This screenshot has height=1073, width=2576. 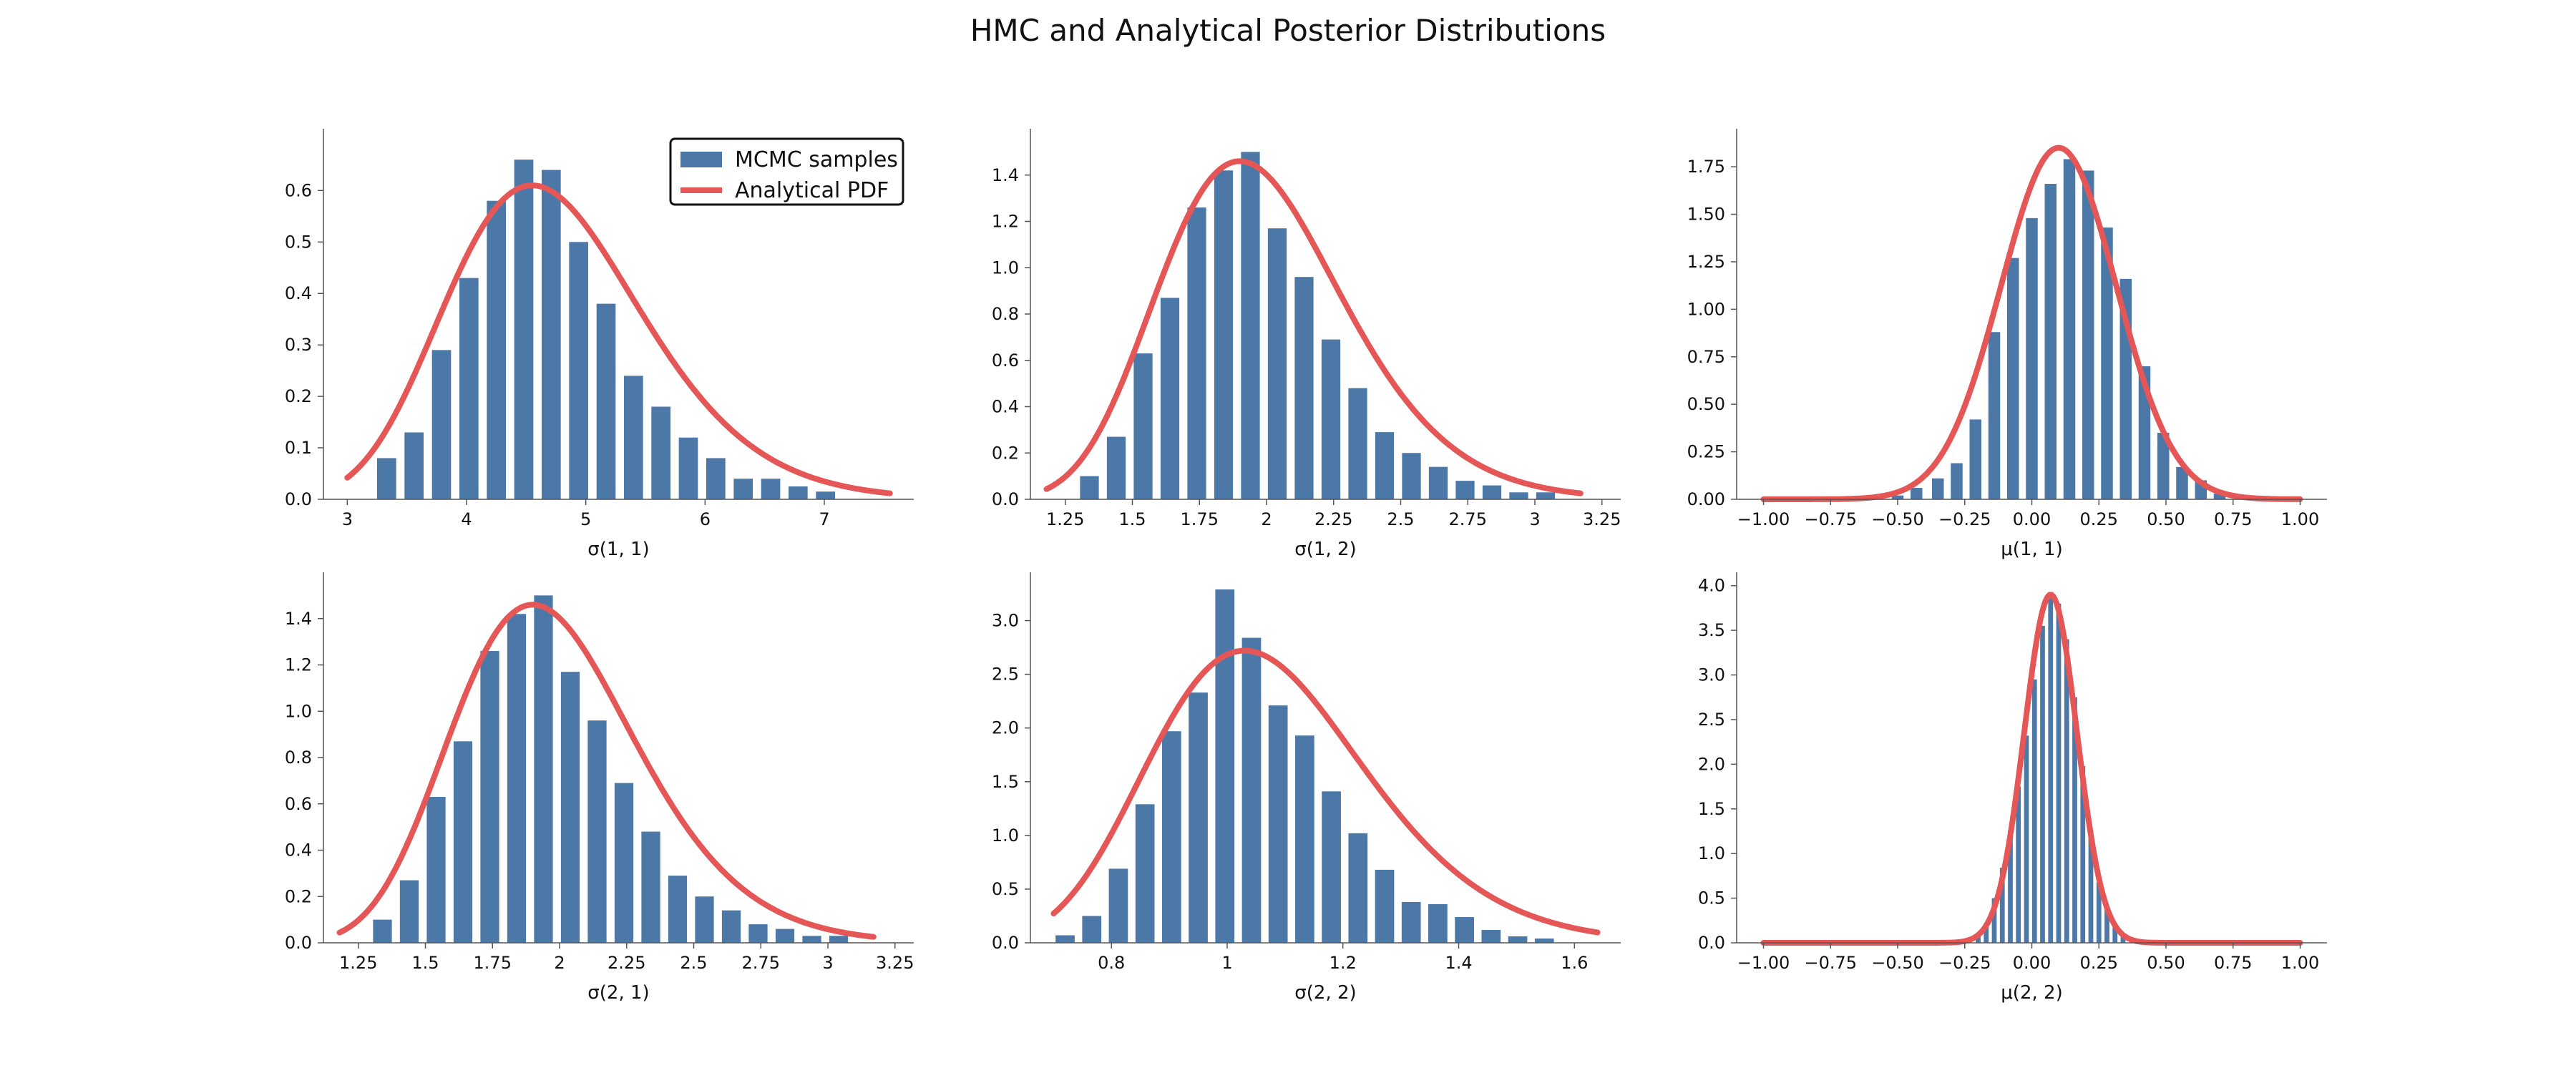 I want to click on x-tick-label: 1.4, so click(x=1458, y=963).